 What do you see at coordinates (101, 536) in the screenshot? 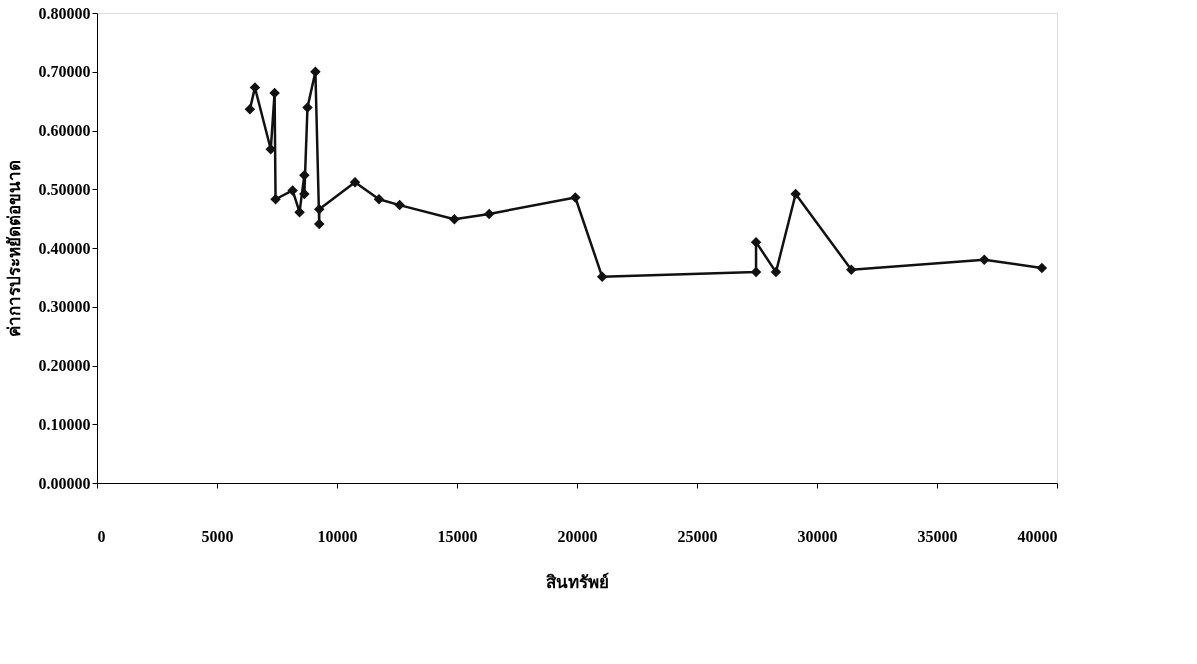
I see `x-tick-label: 0` at bounding box center [101, 536].